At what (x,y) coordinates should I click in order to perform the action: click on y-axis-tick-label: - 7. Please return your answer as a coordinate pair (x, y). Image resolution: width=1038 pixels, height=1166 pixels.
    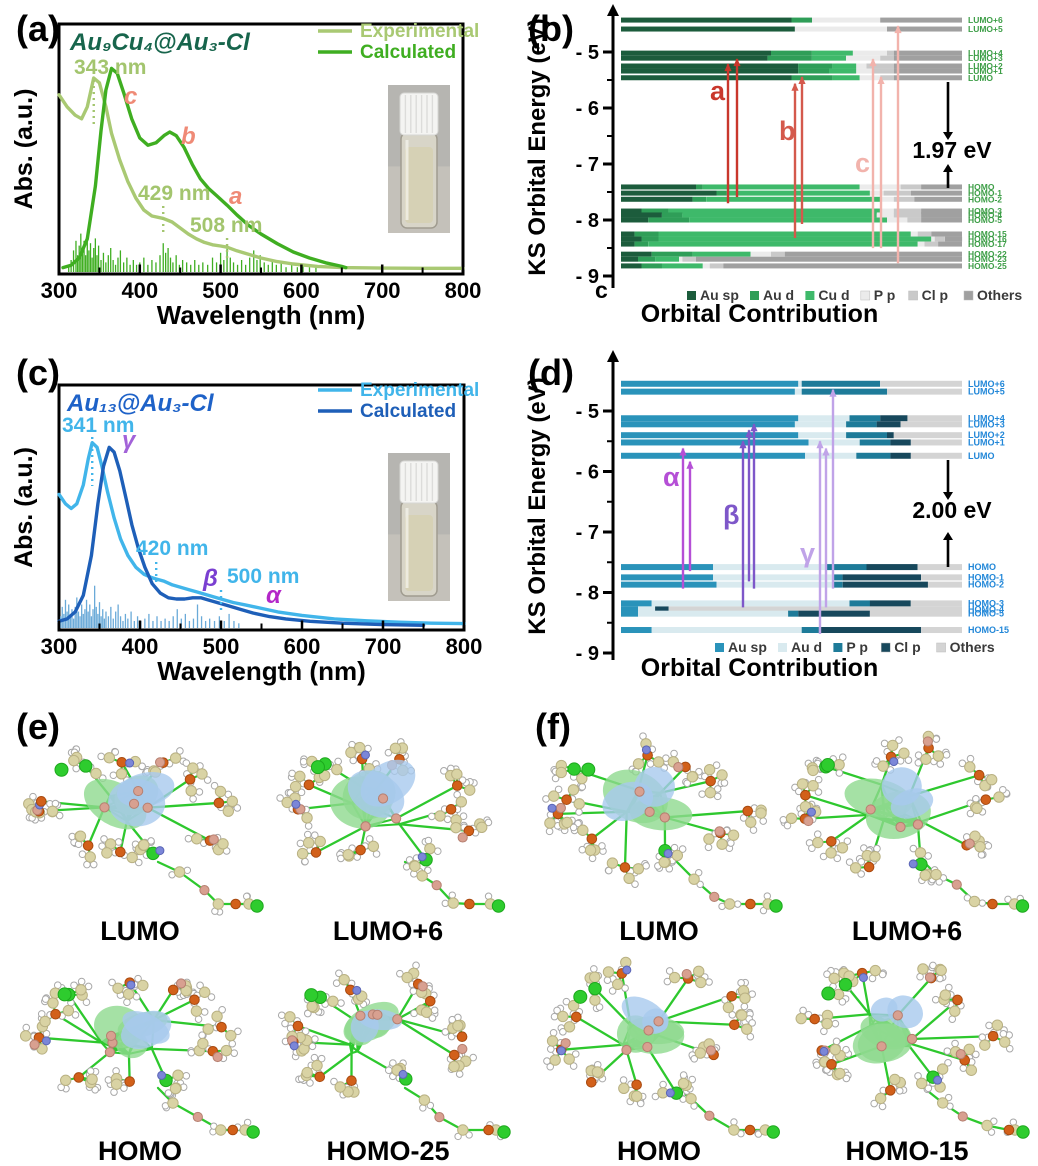
    Looking at the image, I should click on (587, 533).